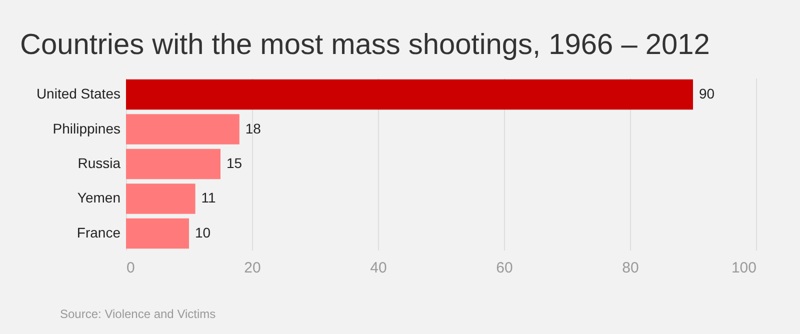  I want to click on x-tick-label: 20, so click(252, 268).